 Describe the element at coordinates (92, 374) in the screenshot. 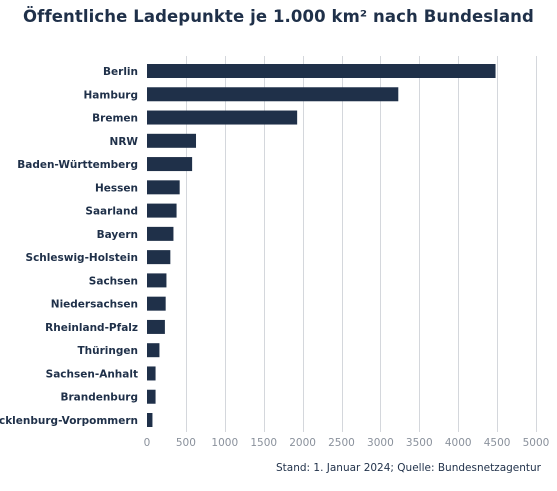

I see `category-label: Sachsen-Anhalt` at that location.